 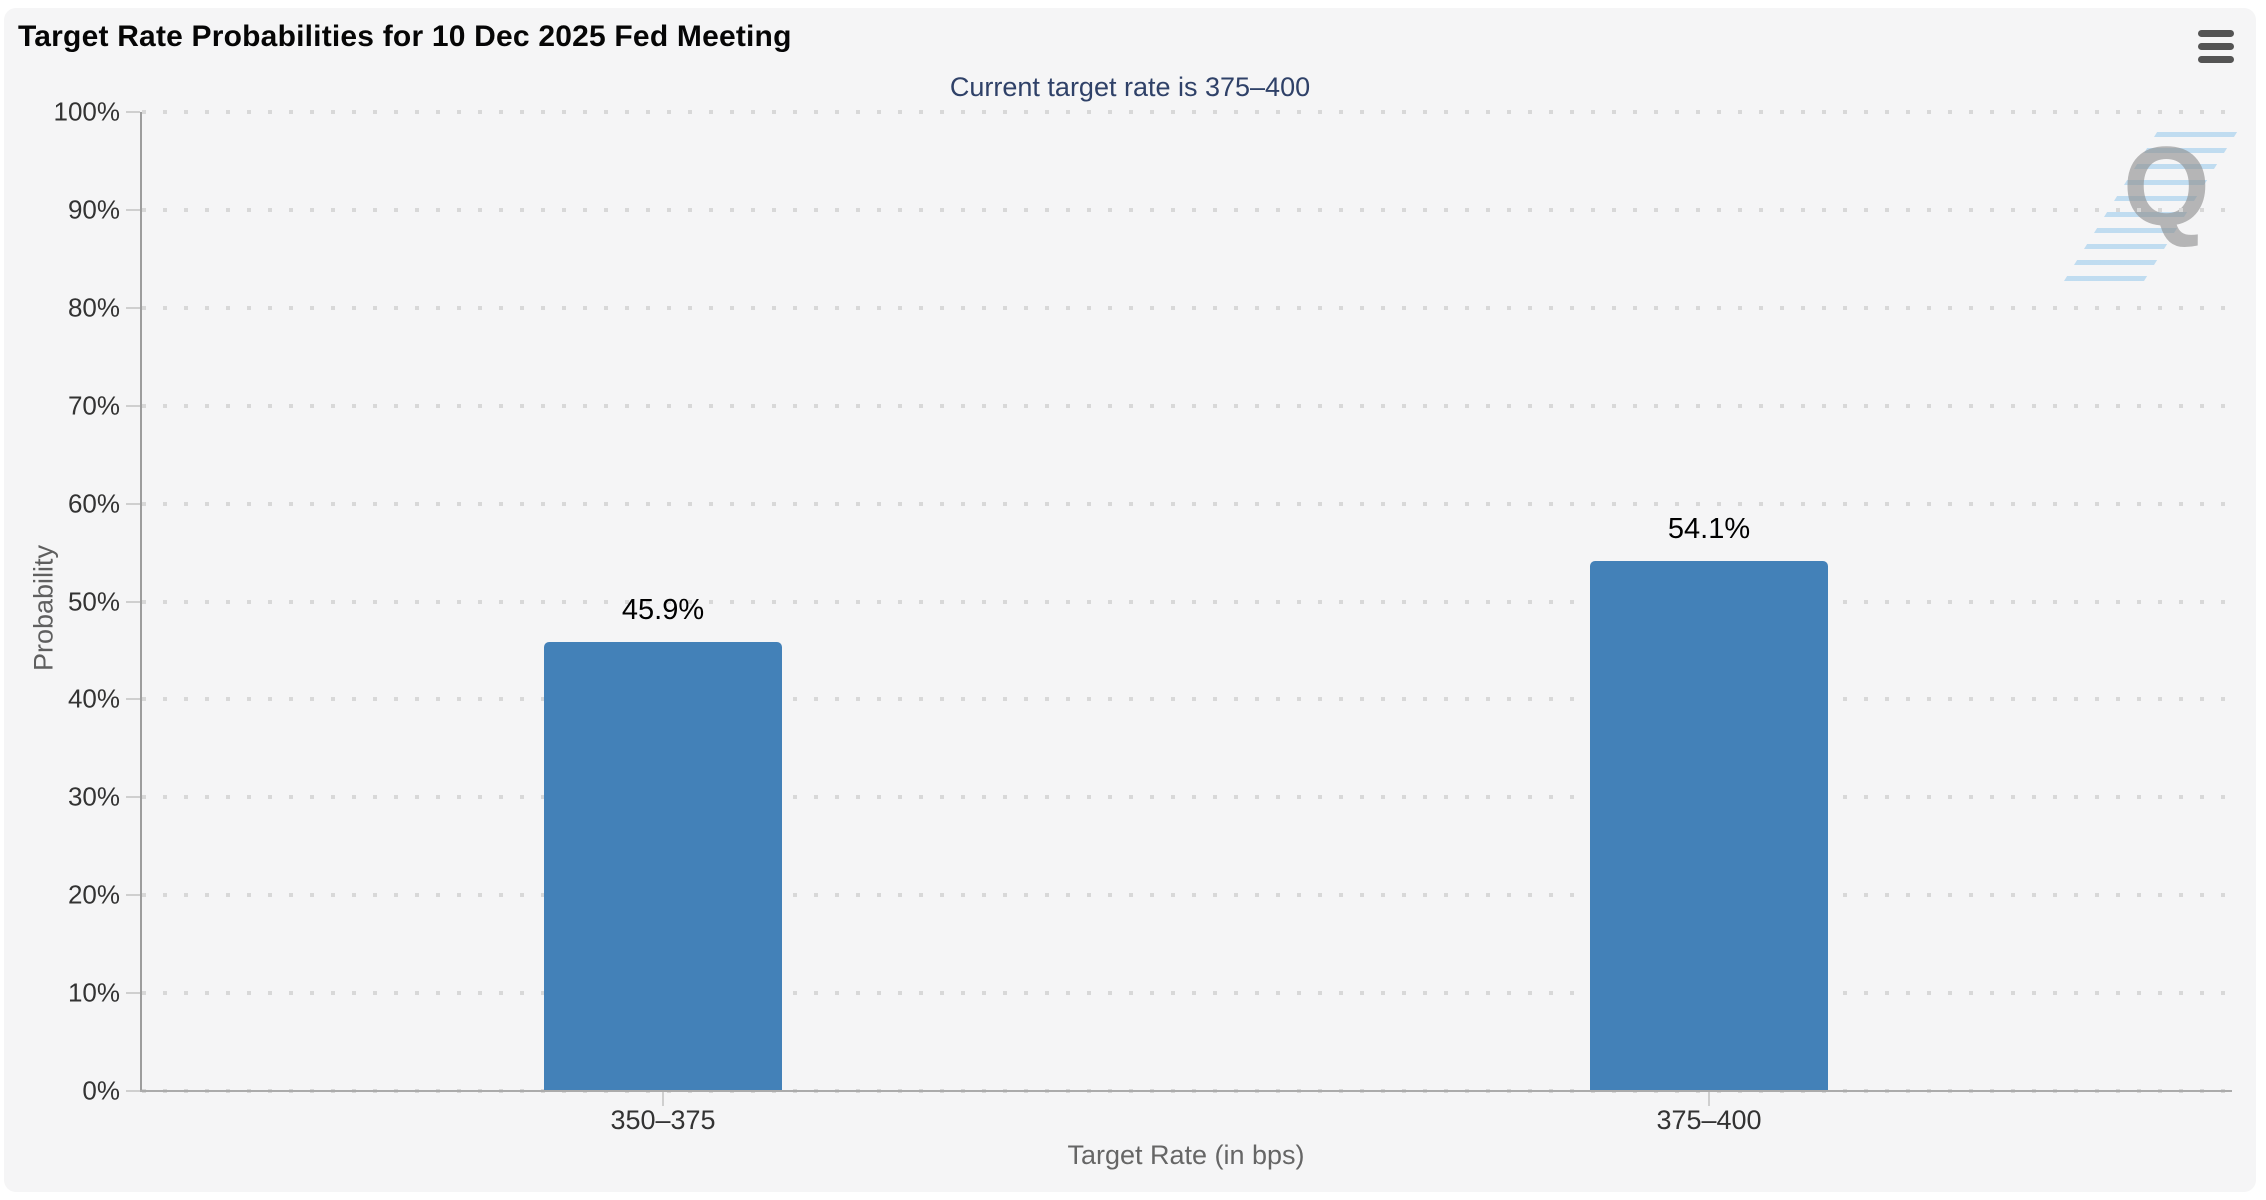 I want to click on y-tick-label: 100%, so click(x=87, y=111).